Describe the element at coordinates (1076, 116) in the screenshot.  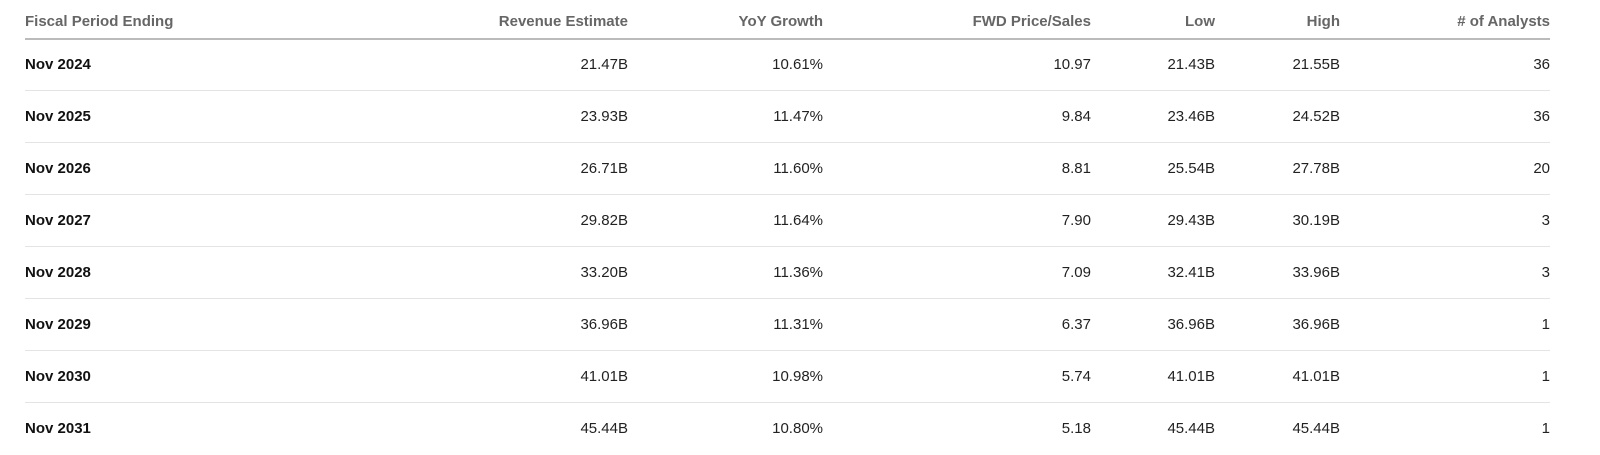
I see `value-cell: 9.84` at that location.